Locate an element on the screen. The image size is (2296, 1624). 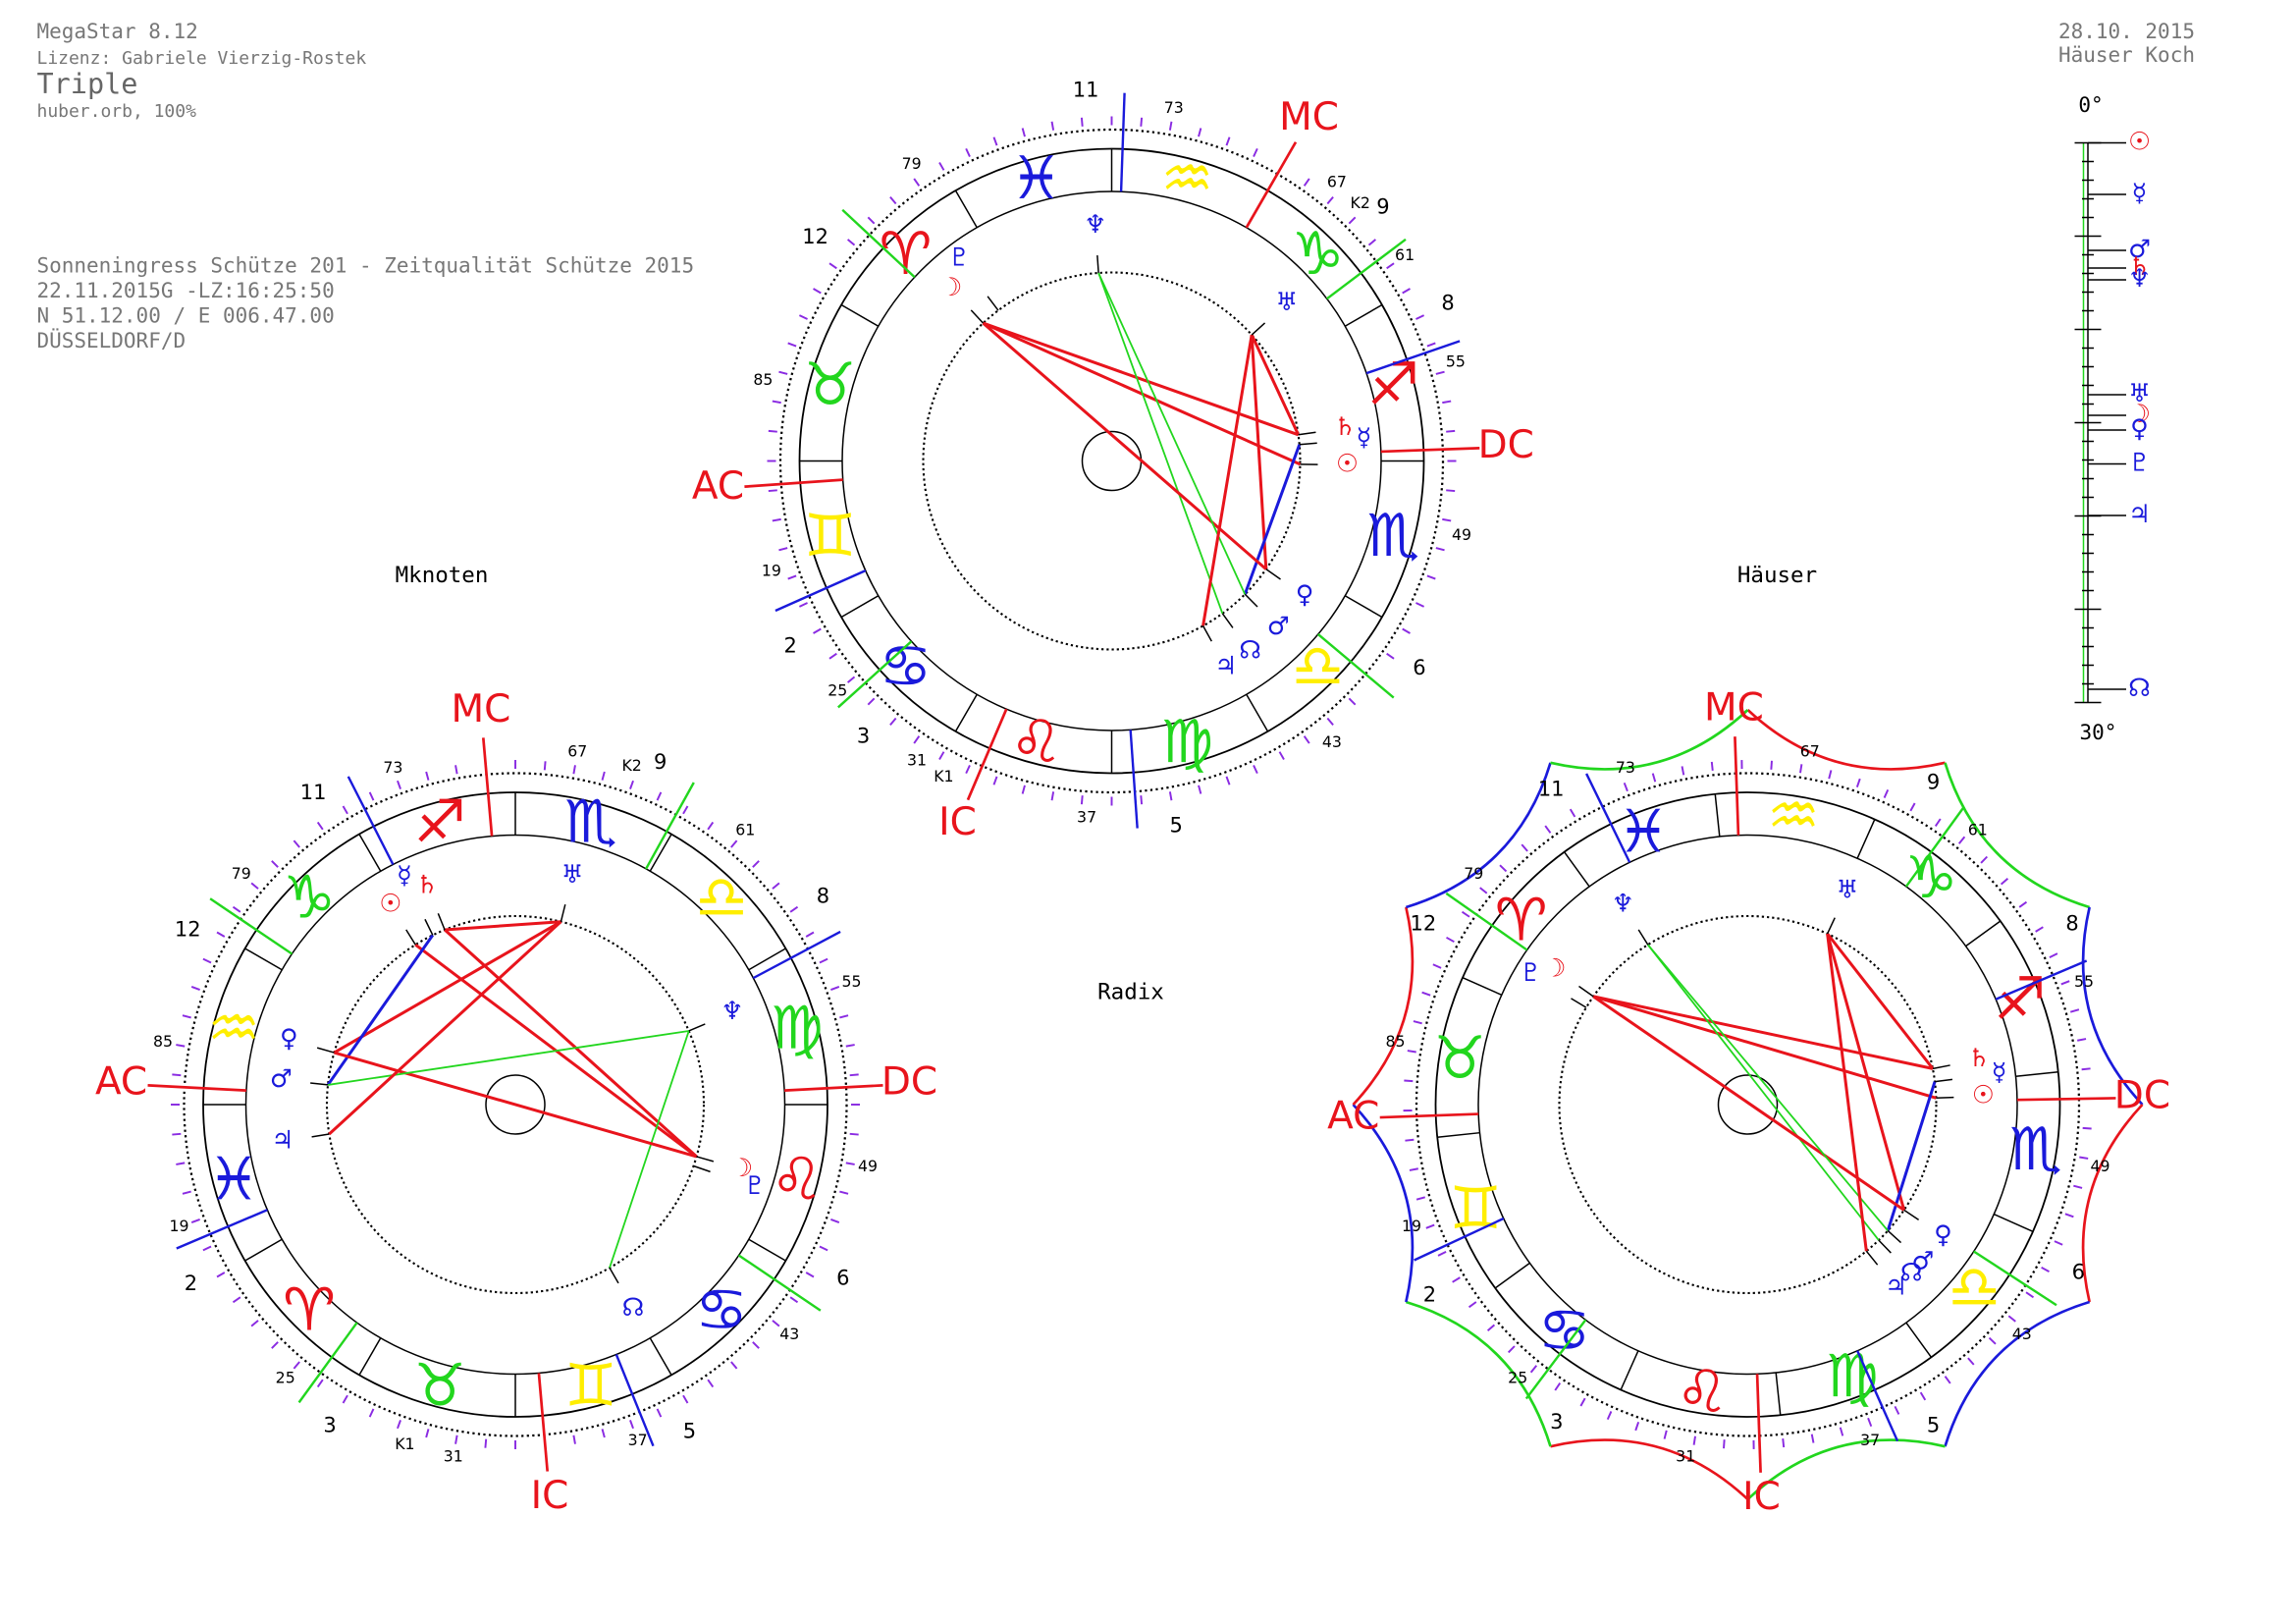
scale-top: 0° is located at coordinates (2090, 105).